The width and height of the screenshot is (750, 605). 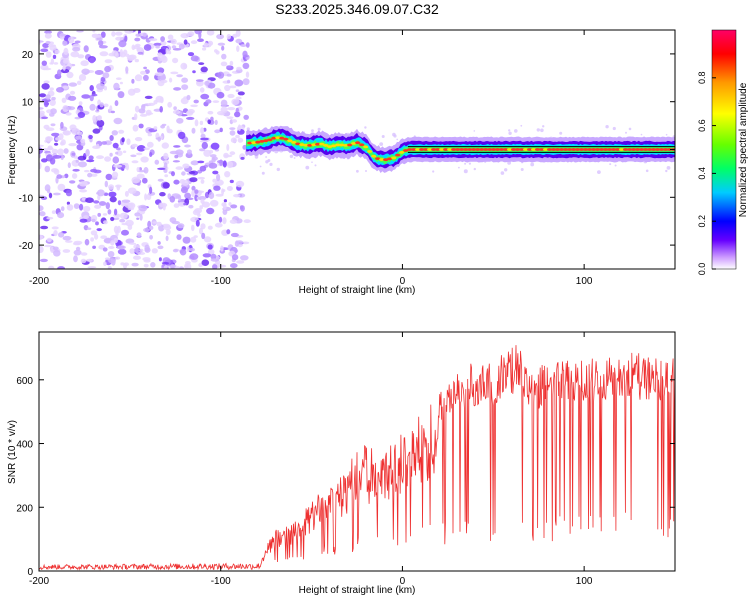 What do you see at coordinates (28, 55) in the screenshot?
I see `y-tick-label: 20` at bounding box center [28, 55].